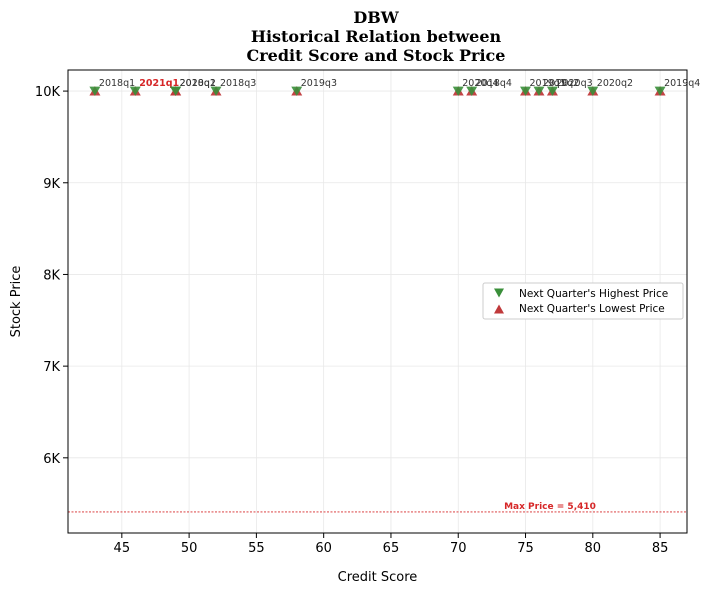 This screenshot has width=708, height=594. I want to click on y-axis-ticks: 6K 7K 8K 9K 10K, so click(51, 276).